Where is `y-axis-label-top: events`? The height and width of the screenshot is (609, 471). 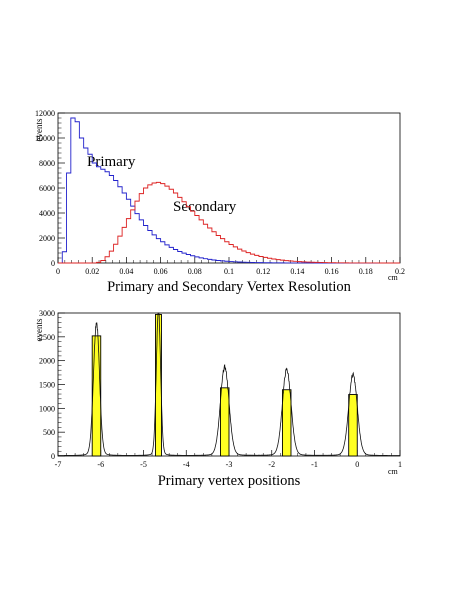 y-axis-label-top: events is located at coordinates (39, 129).